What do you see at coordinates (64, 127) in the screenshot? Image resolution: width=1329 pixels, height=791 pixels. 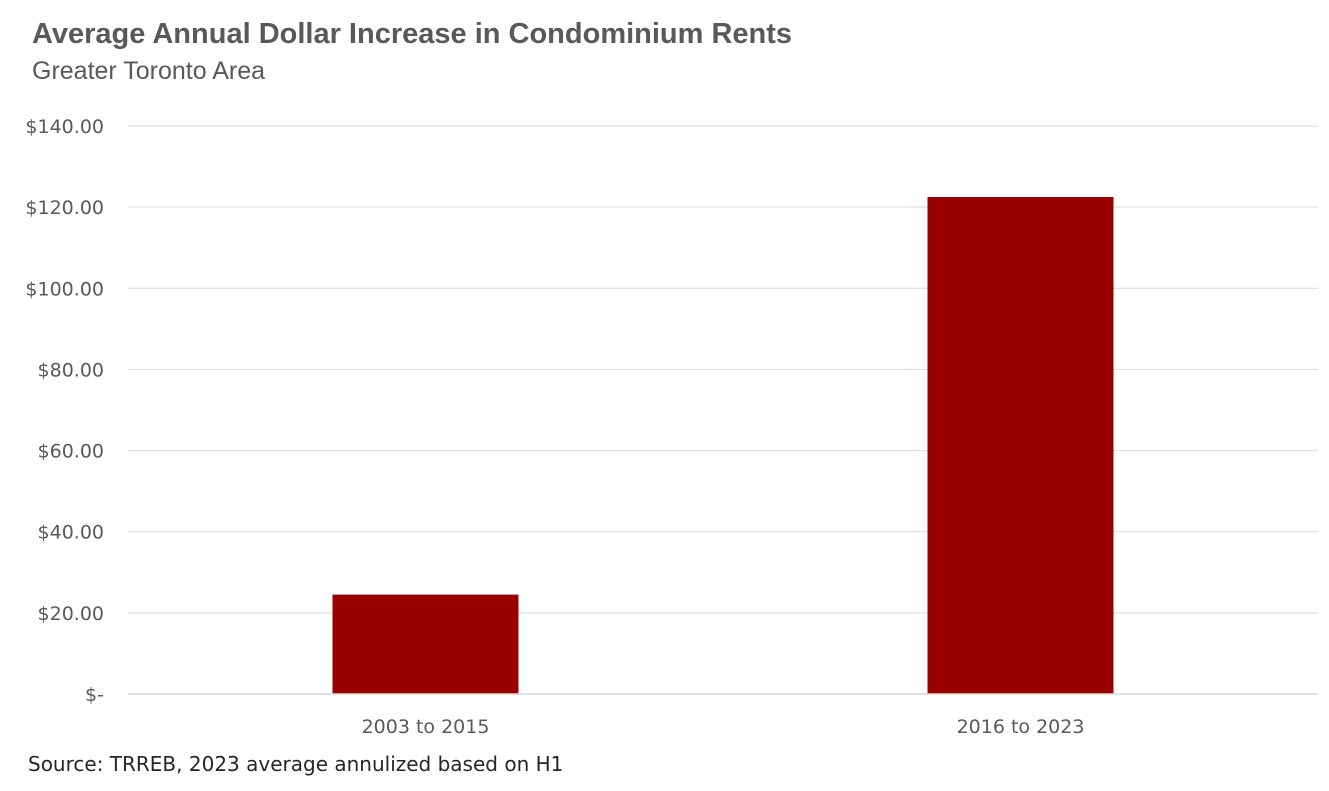 I see `y-tick-label: $140.00` at bounding box center [64, 127].